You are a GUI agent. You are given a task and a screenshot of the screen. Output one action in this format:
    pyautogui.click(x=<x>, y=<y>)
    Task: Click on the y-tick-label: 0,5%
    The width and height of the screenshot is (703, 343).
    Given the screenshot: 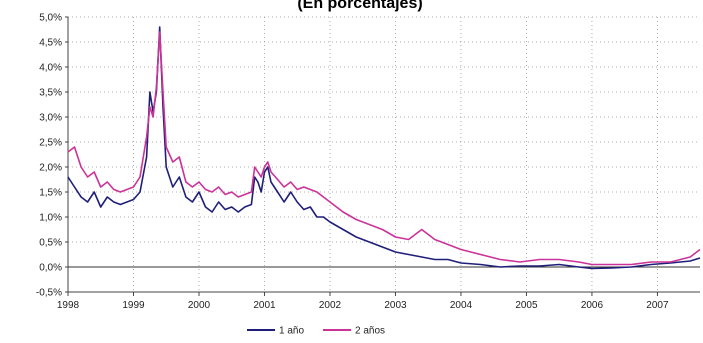 What is the action you would take?
    pyautogui.click(x=50, y=243)
    